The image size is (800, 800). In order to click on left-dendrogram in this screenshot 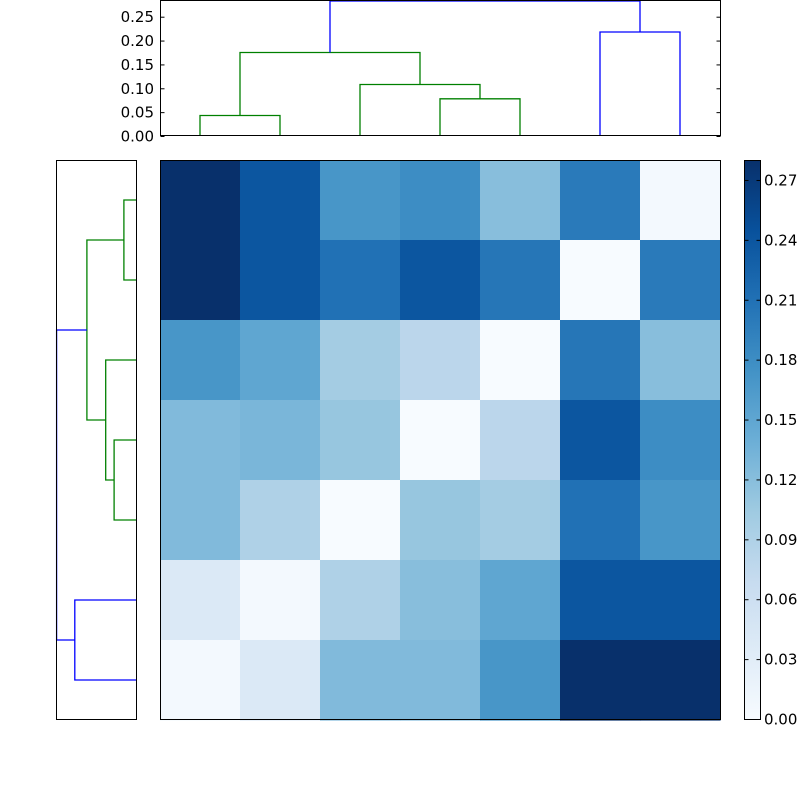, I will do `click(96, 440)`.